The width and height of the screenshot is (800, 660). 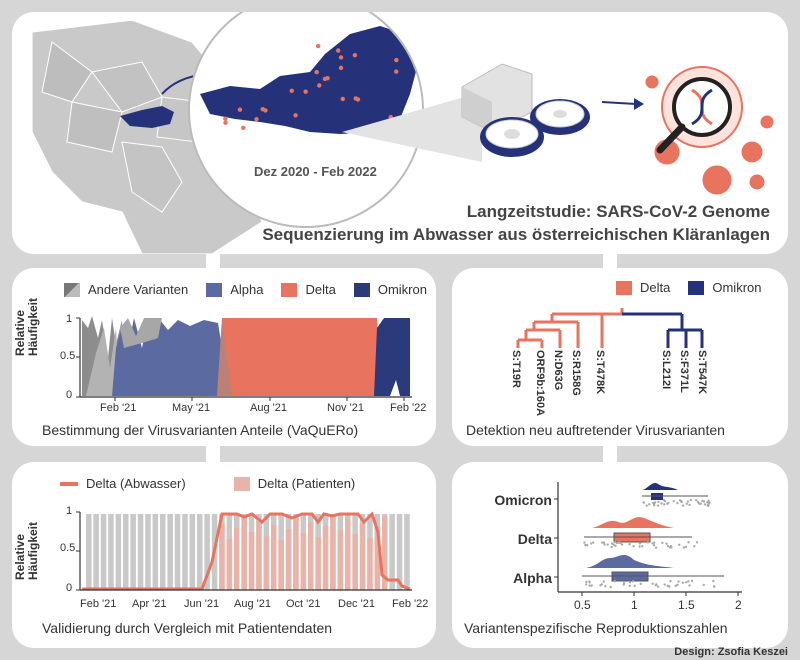 I want to click on variant-label-delta: Delta, so click(x=534, y=539).